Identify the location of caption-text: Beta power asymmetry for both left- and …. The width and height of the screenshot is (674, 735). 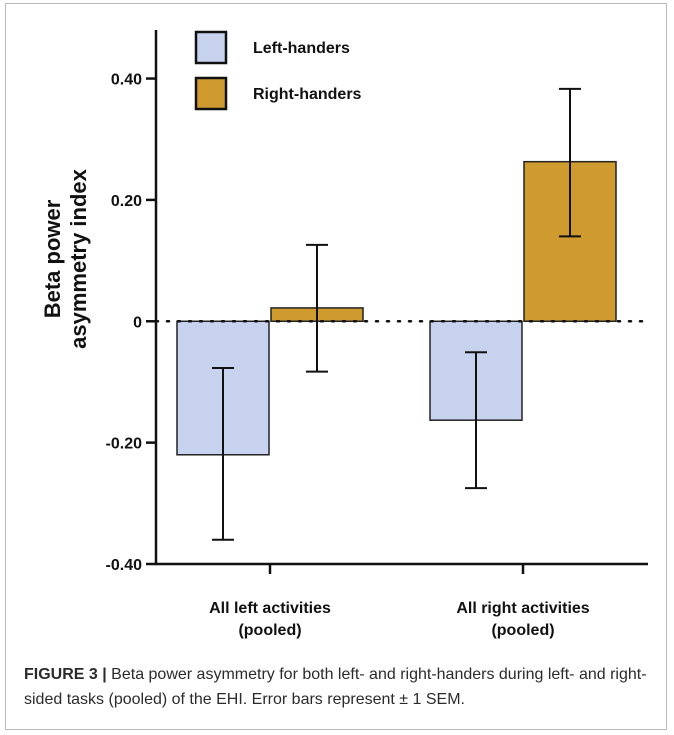
(335, 687).